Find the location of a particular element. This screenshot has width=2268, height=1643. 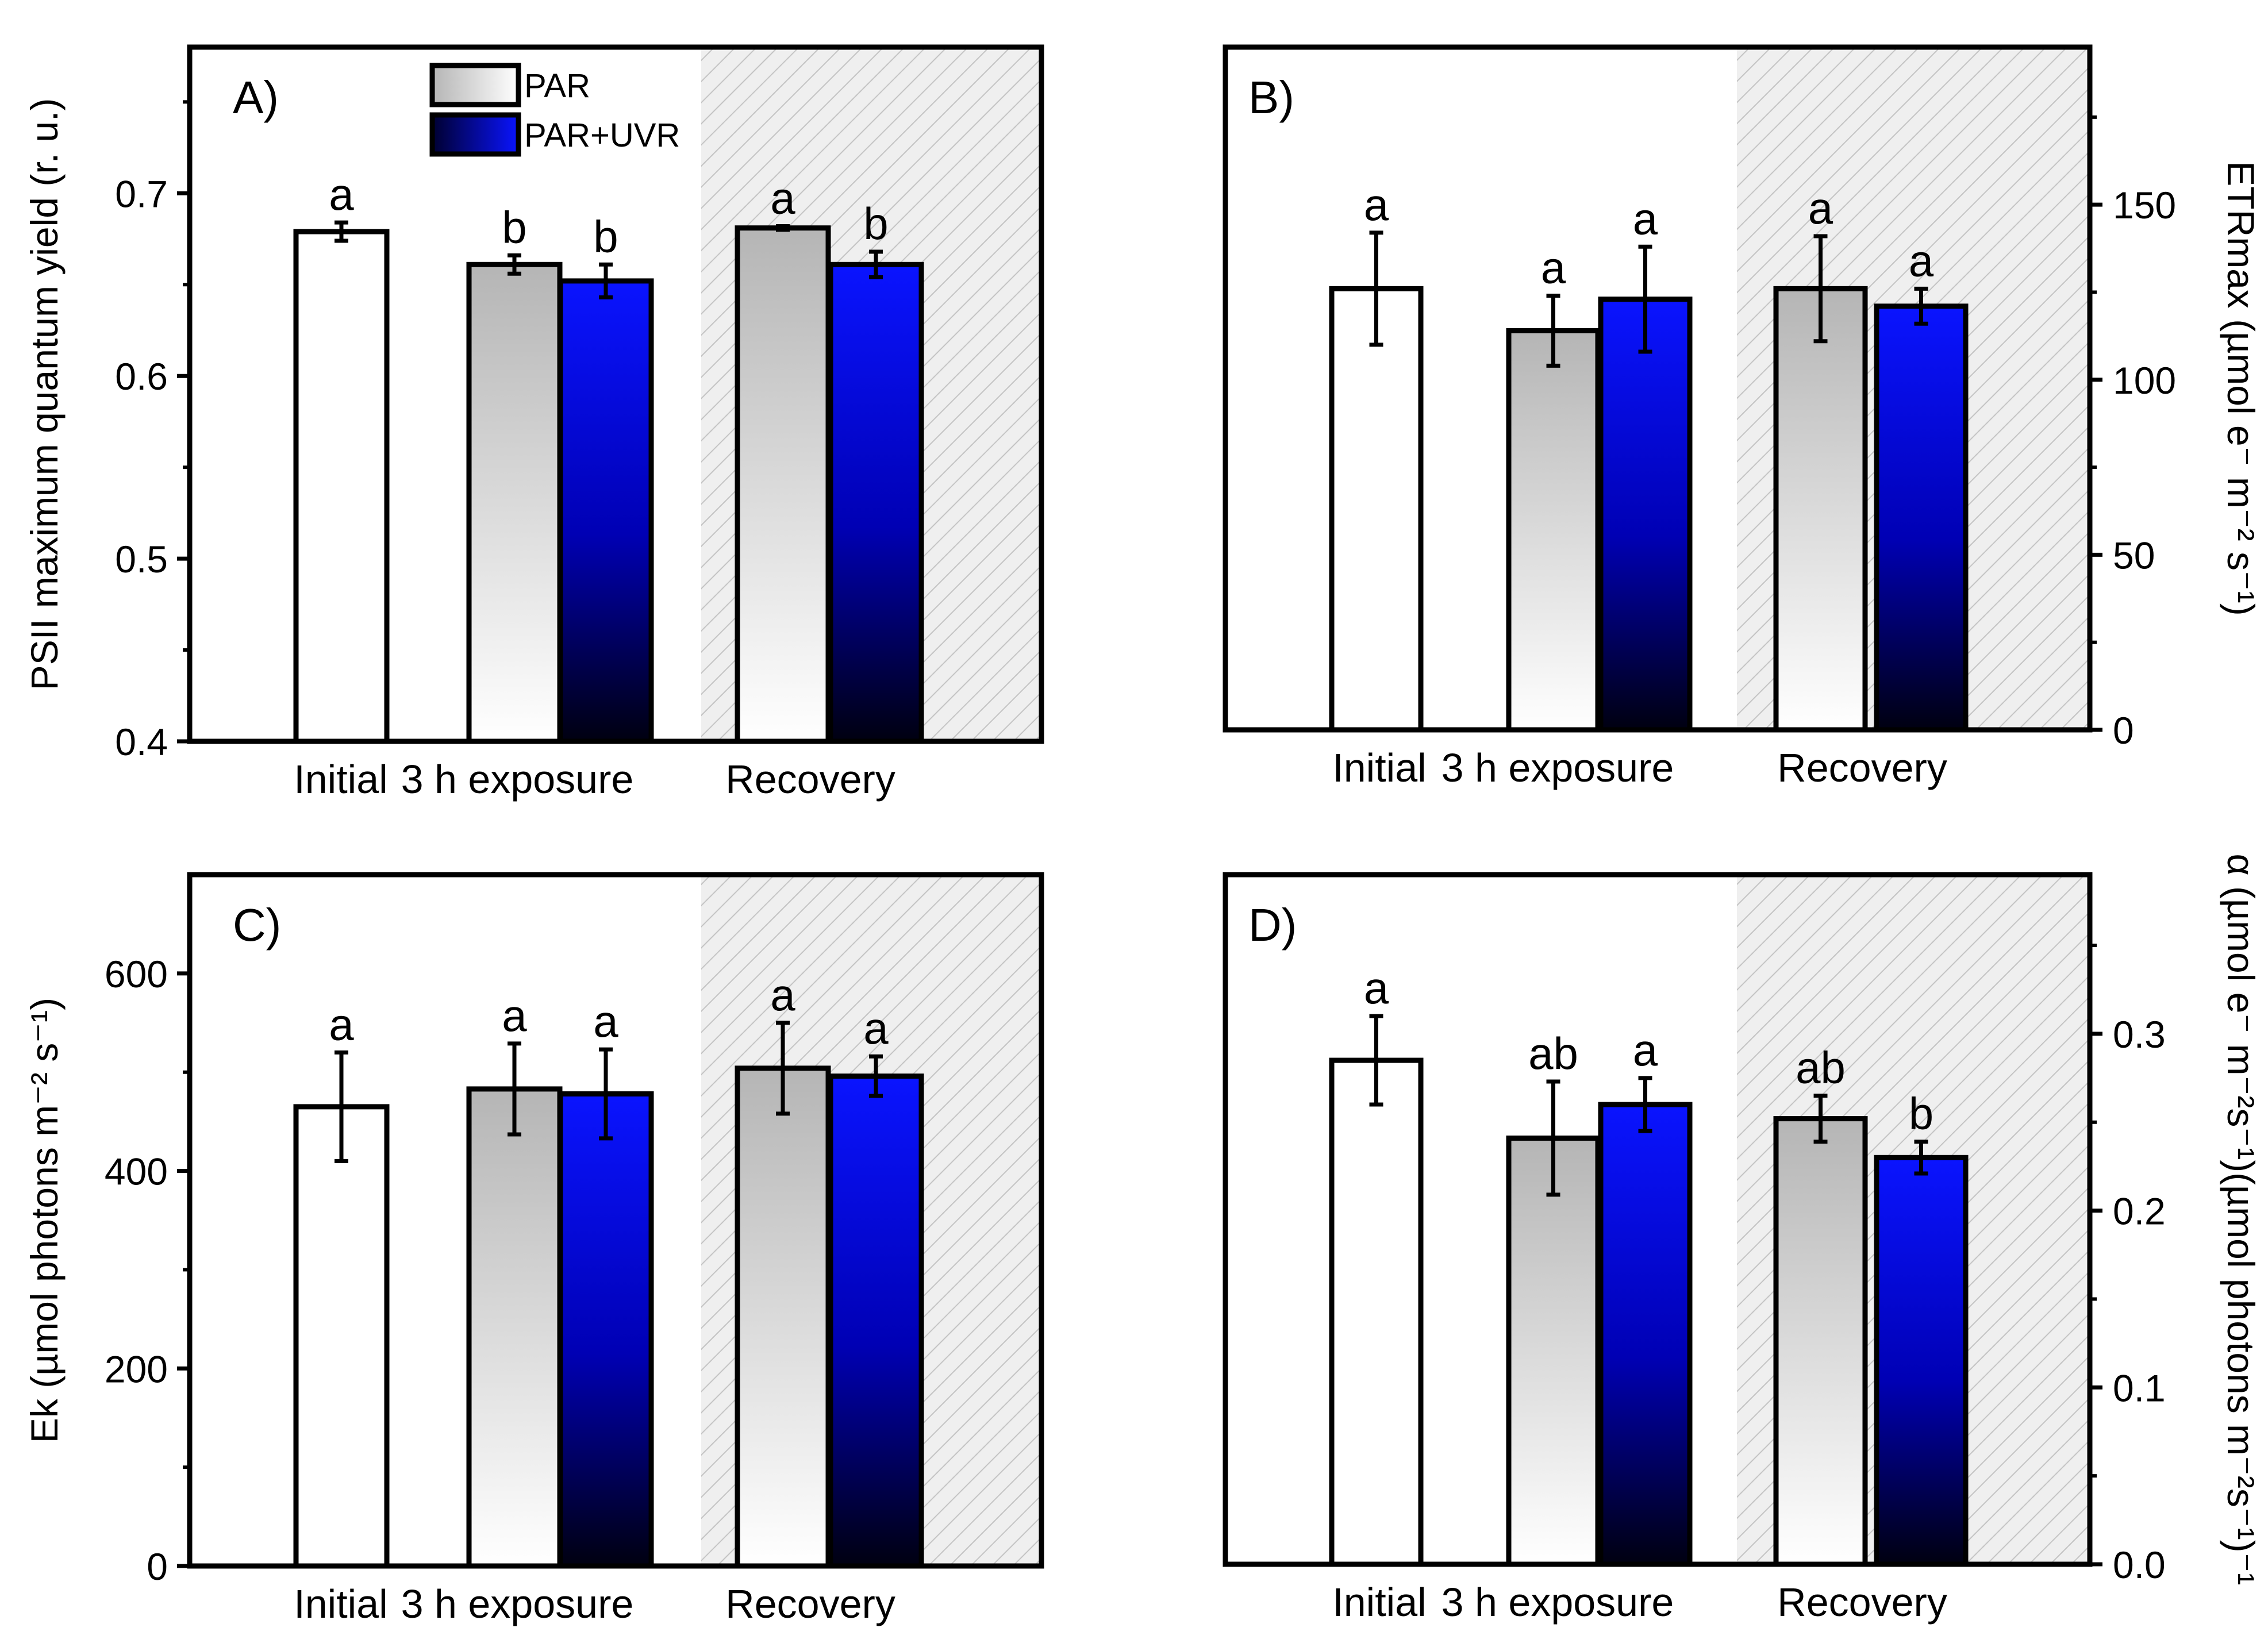

ytick-label-d-3: 0.2 is located at coordinates (2139, 1211).